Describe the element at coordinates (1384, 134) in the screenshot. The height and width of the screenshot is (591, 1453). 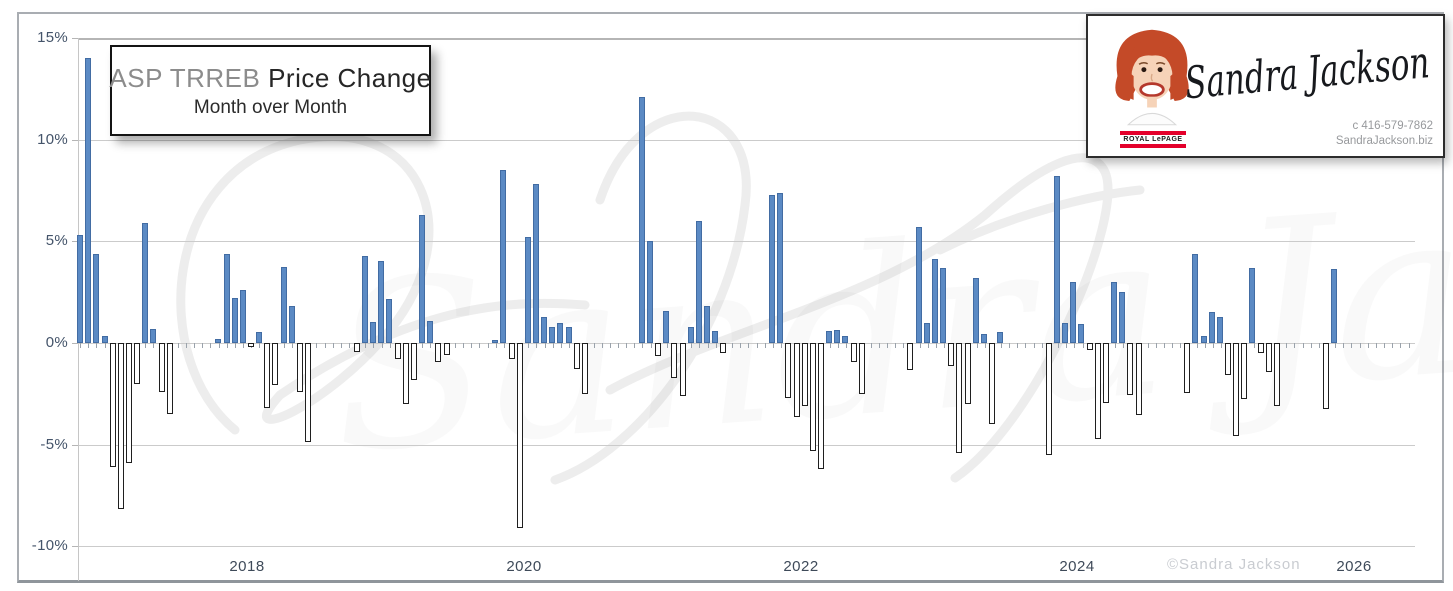
I see `contact-info: c 416-579-7862 SandraJackson.biz` at that location.